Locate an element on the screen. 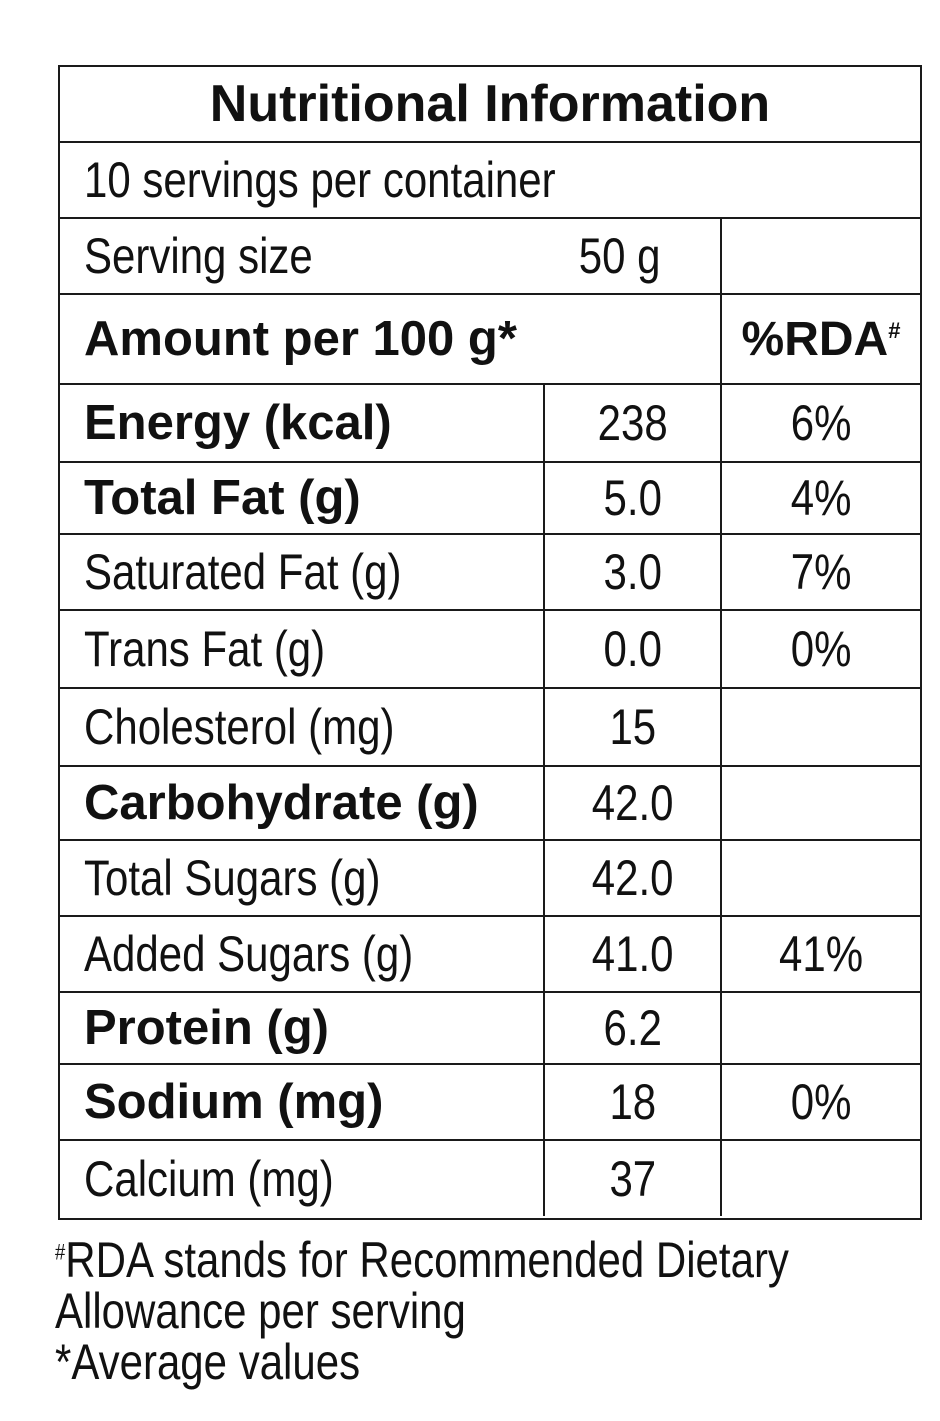 This screenshot has width=940, height=1421. serving-size-value: 50 g is located at coordinates (620, 256).